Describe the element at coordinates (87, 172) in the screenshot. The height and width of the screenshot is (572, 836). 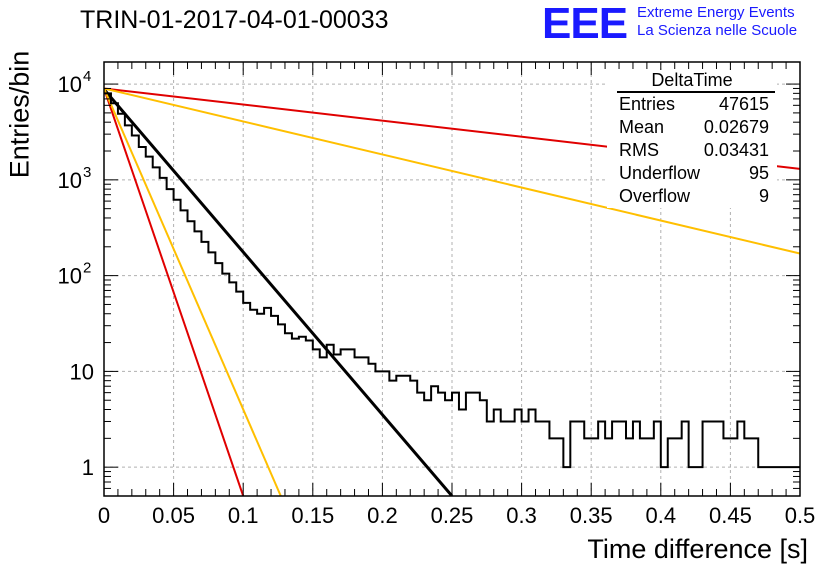
I see `y-tick-label-exponent: 3` at that location.